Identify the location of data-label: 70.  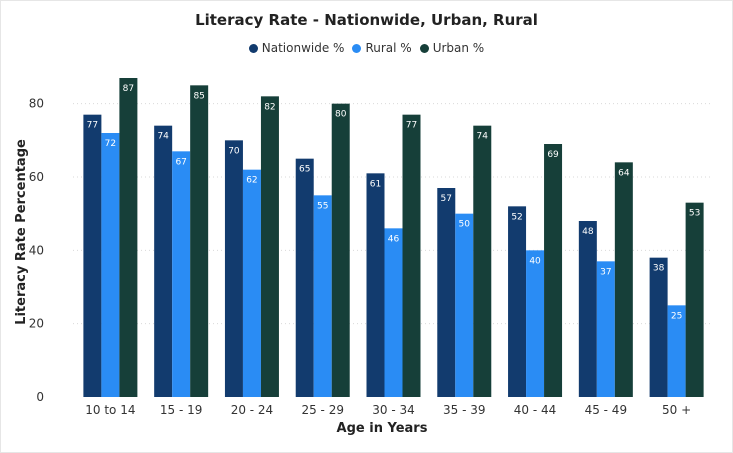
(234, 151).